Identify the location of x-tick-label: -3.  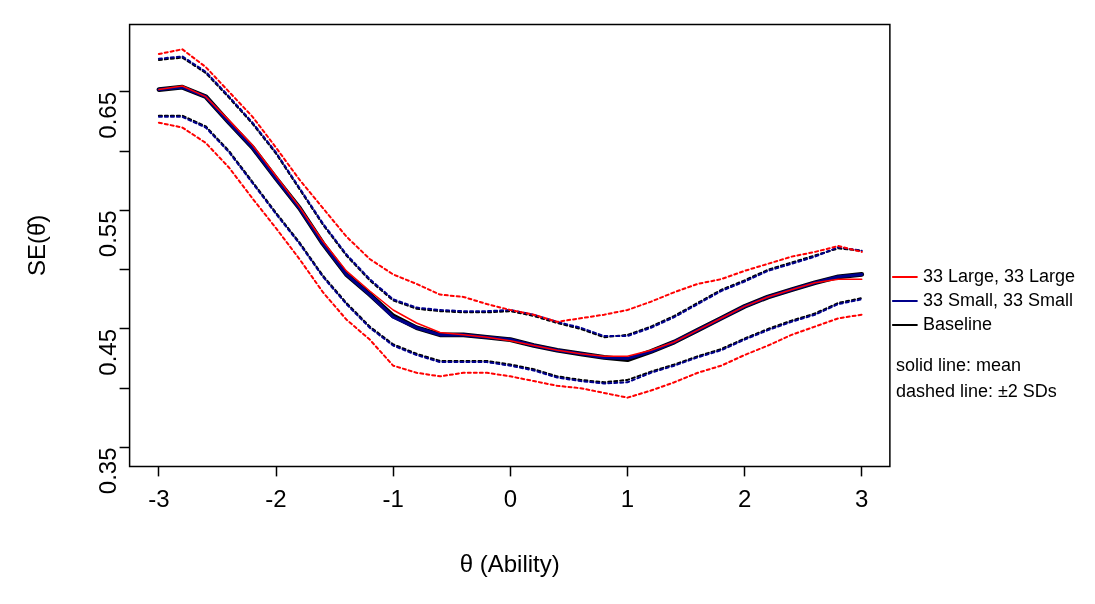
(159, 499).